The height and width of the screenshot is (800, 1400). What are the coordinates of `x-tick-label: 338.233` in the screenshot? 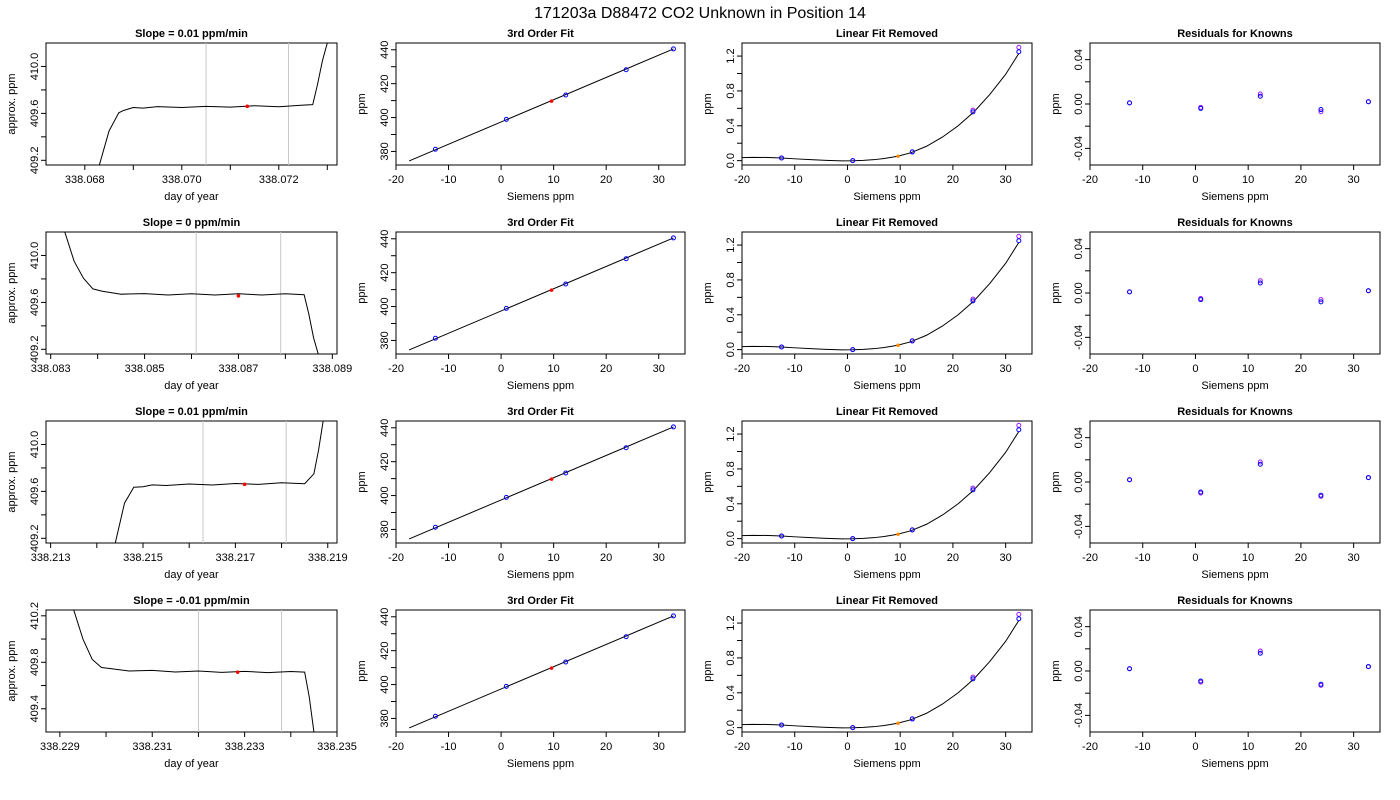 It's located at (245, 747).